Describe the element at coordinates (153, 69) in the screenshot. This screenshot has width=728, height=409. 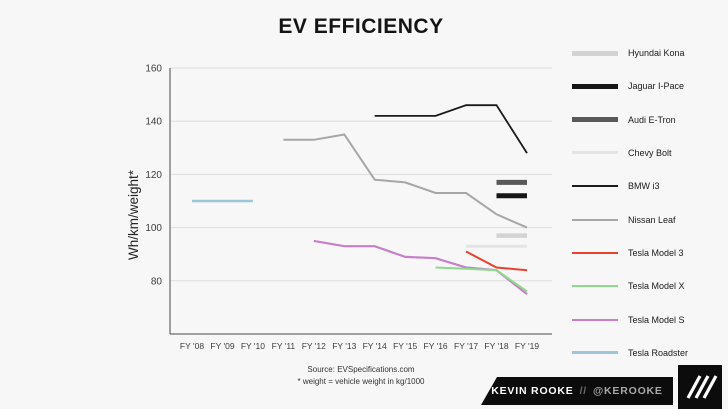
I see `y-tick-label-160: 160` at that location.